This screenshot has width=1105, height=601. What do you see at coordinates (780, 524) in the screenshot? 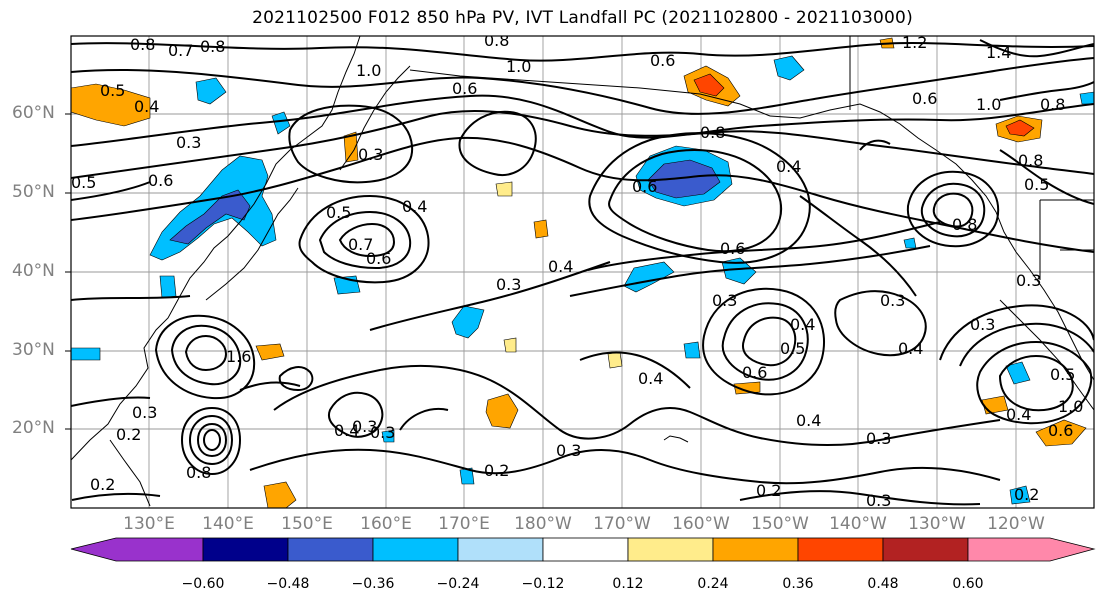
I see `lon-label-150w: 150°W` at bounding box center [780, 524].